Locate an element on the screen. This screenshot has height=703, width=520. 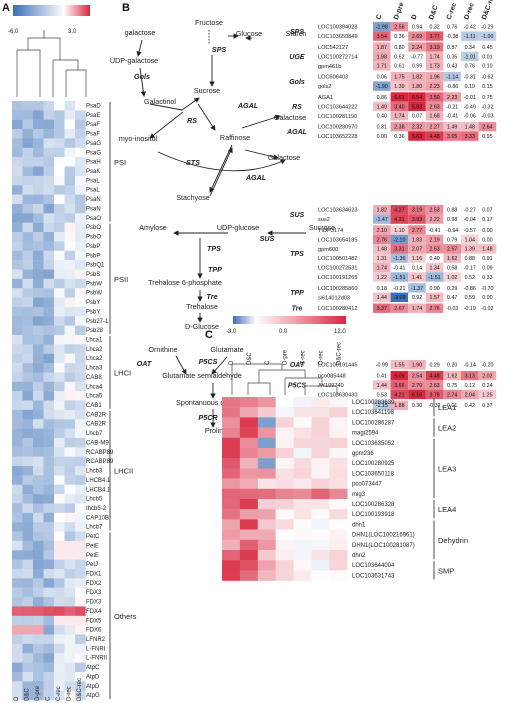
dendrogram-a is located at coordinates (51, 63).